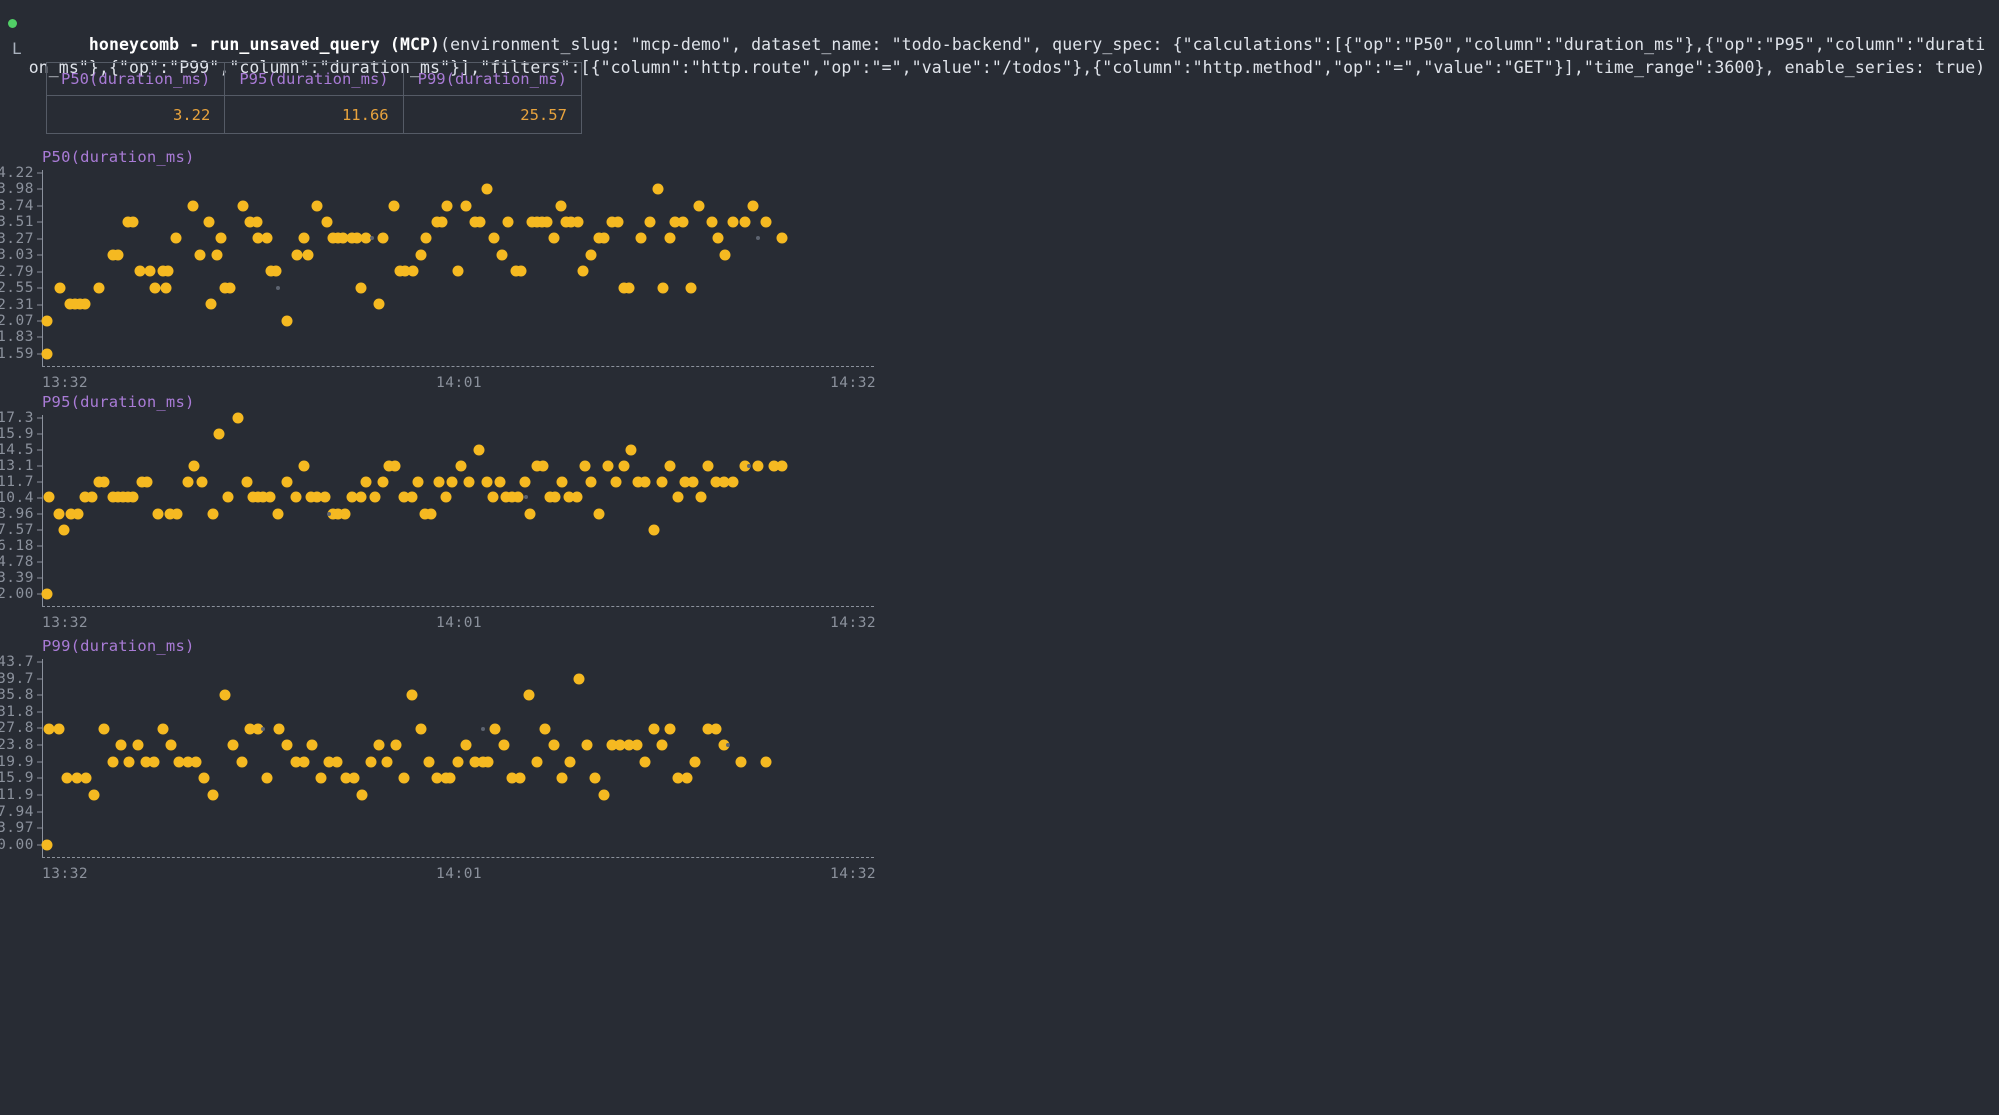 The height and width of the screenshot is (1115, 1999). I want to click on chart-title: P95(duration_ms), so click(118, 402).